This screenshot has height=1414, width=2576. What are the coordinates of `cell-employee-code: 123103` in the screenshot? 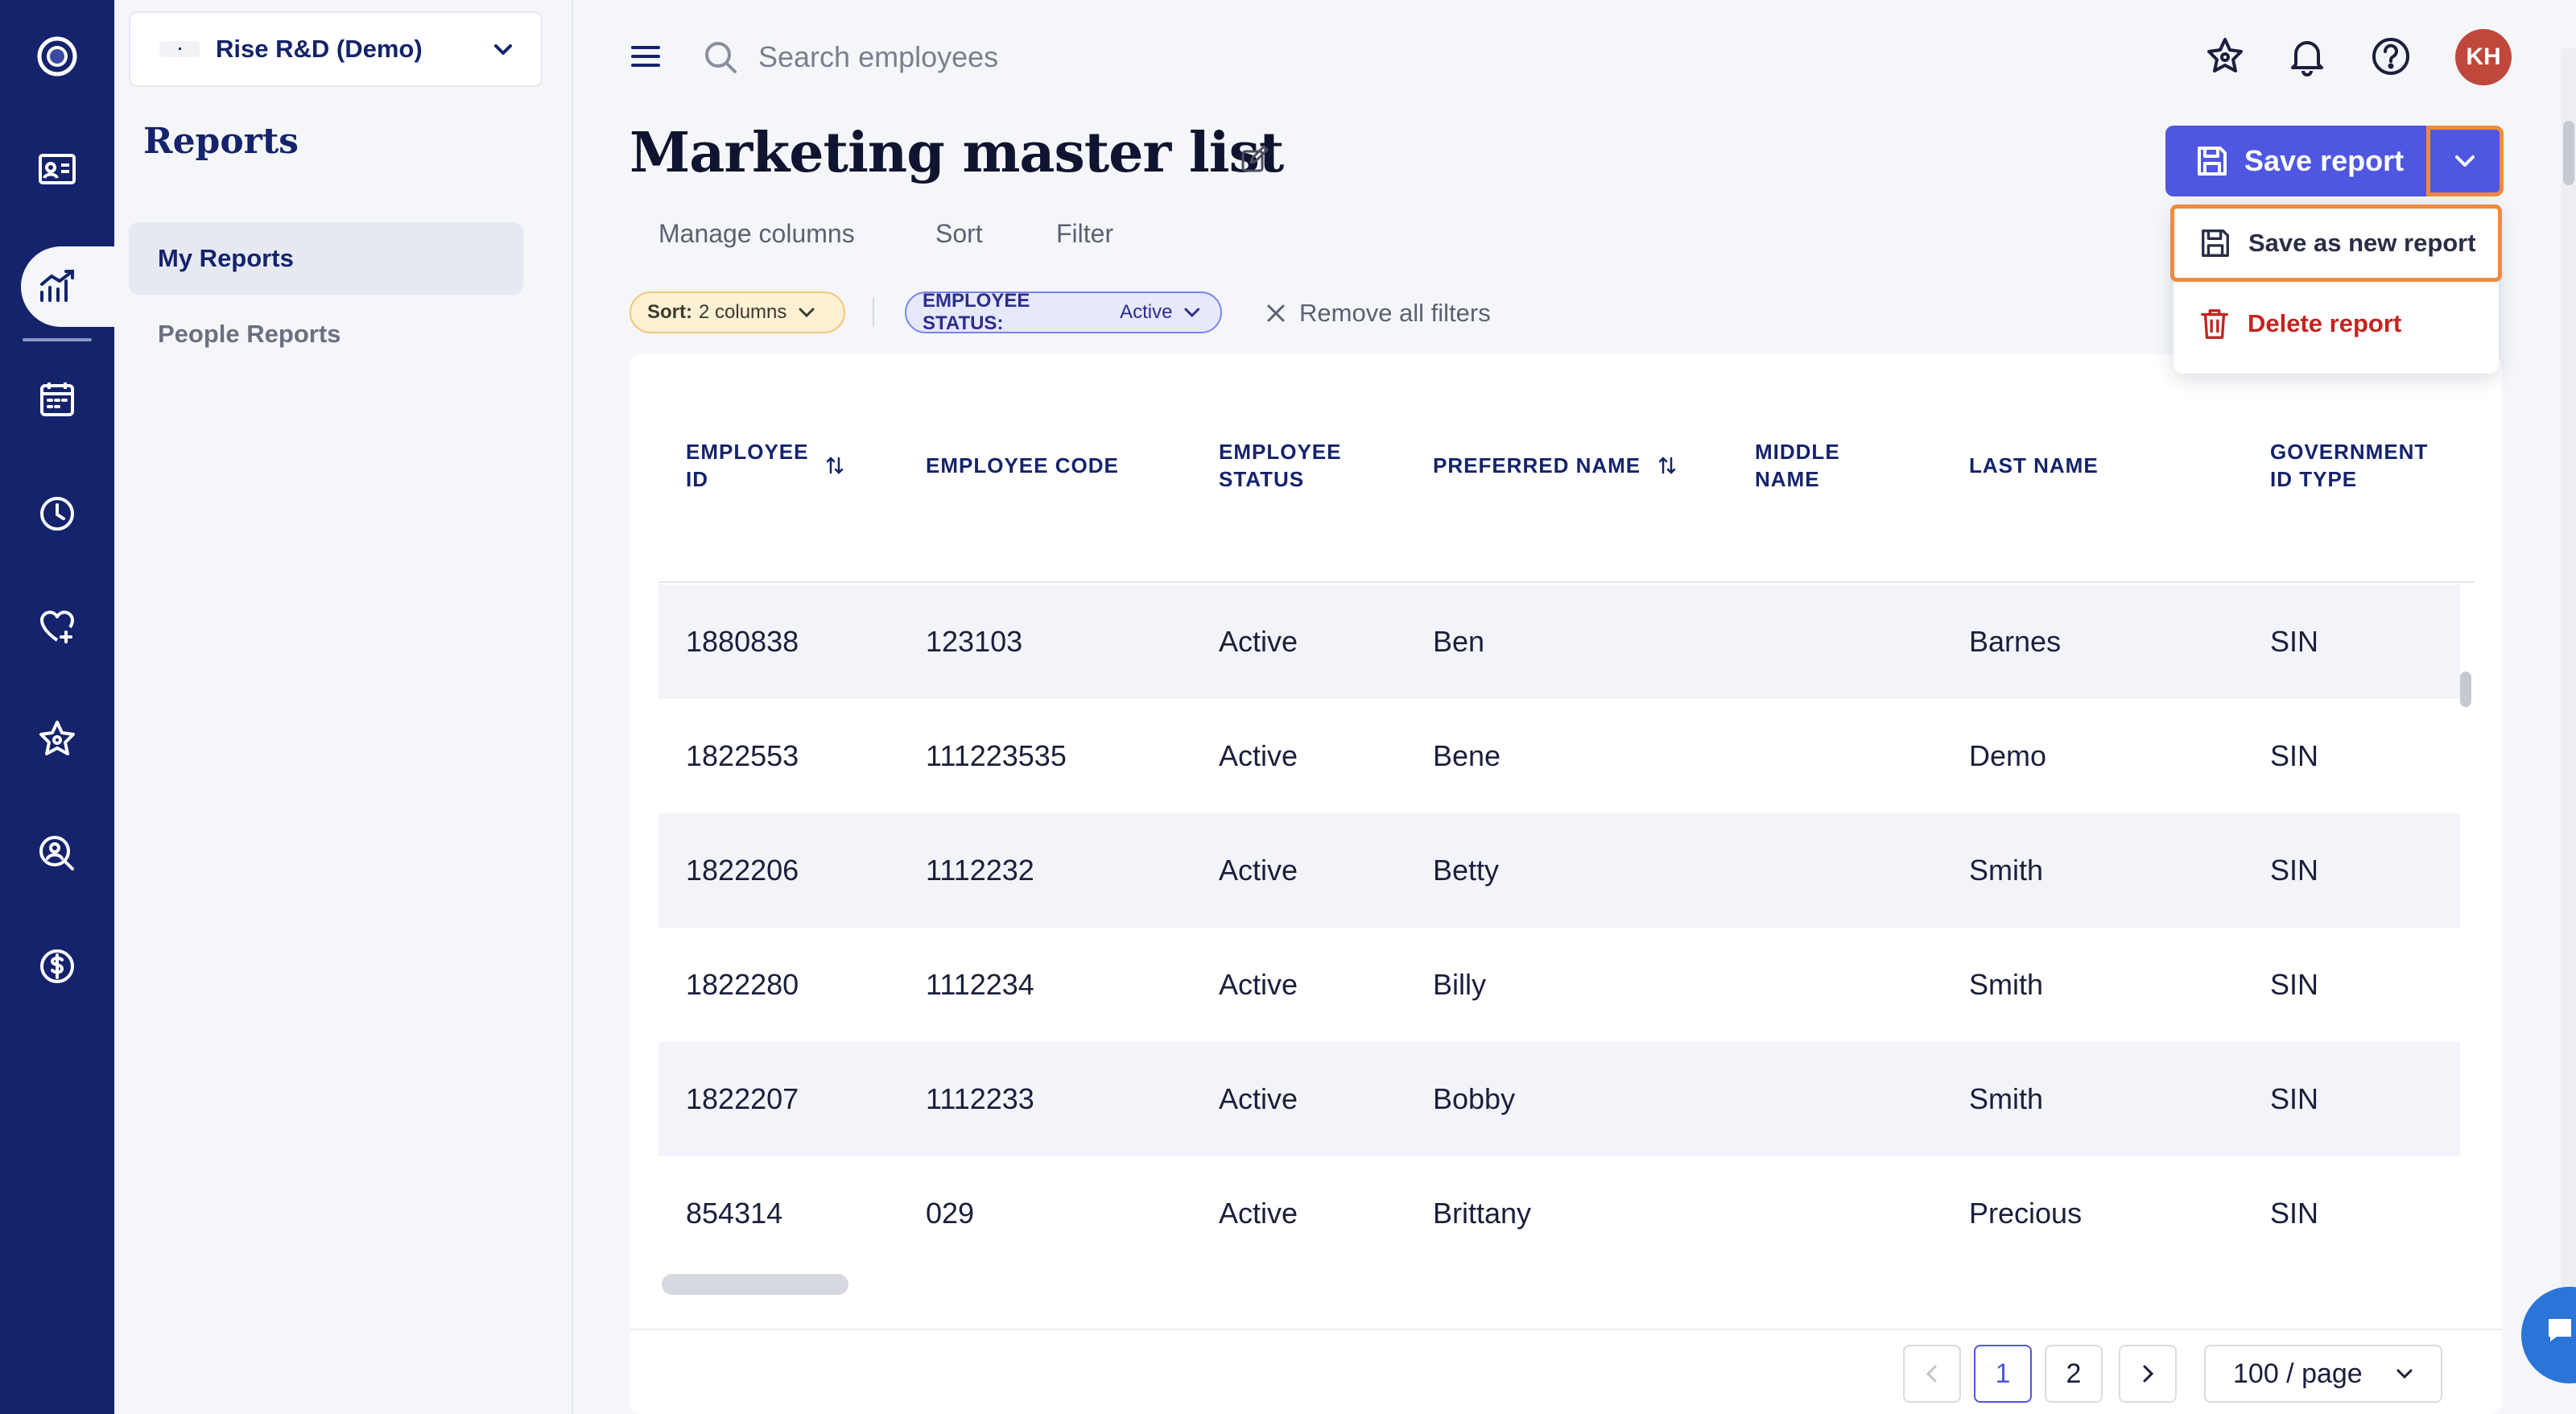 It's located at (974, 642).